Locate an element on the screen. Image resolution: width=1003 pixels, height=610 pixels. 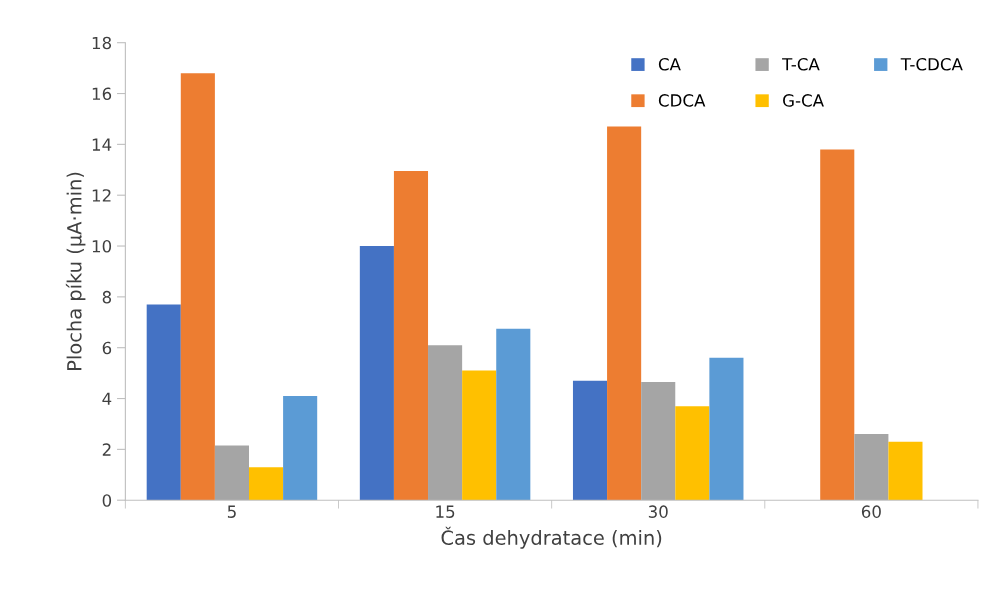
legend-label: CA is located at coordinates (669, 64).